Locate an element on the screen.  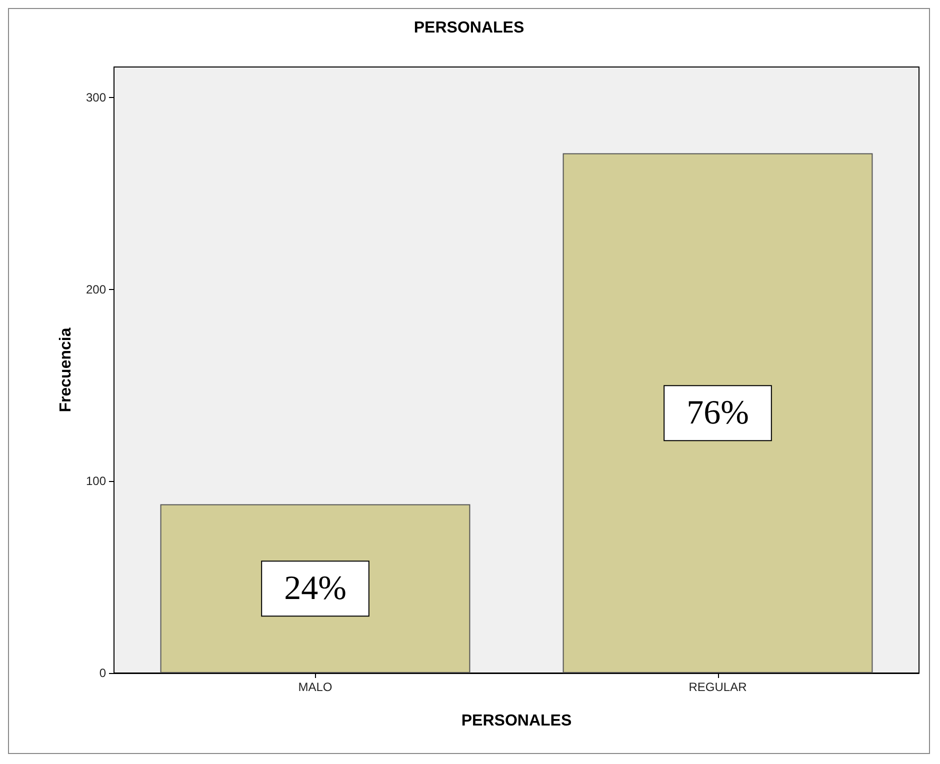
x-tick-label: MALO is located at coordinates (315, 687).